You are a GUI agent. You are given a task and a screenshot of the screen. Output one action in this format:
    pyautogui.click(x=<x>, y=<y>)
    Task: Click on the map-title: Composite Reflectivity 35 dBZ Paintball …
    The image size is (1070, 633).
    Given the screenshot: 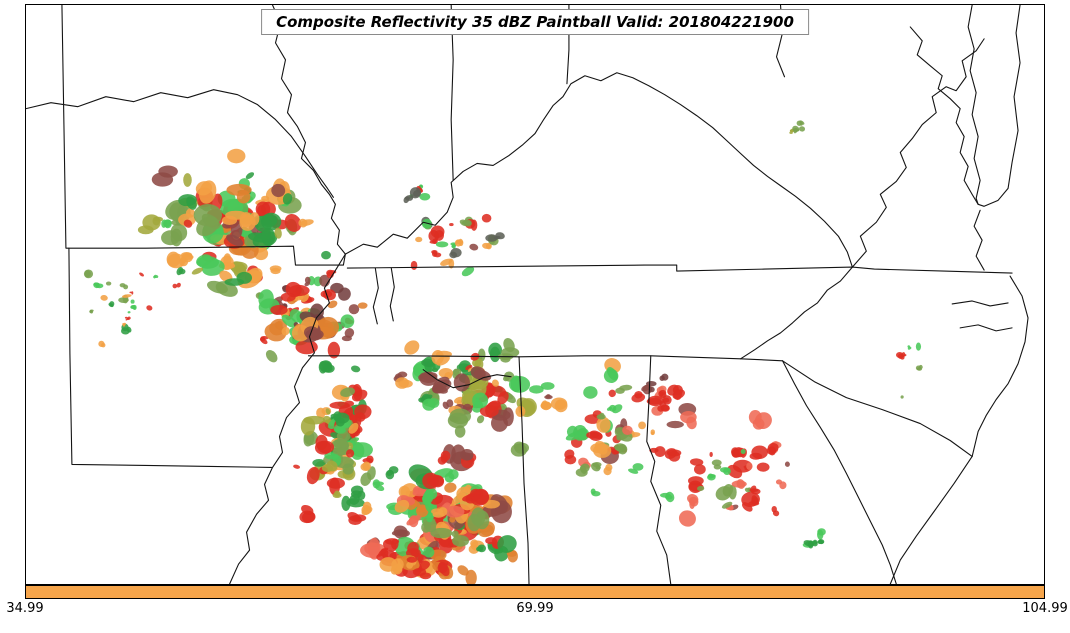 What is the action you would take?
    pyautogui.click(x=535, y=22)
    